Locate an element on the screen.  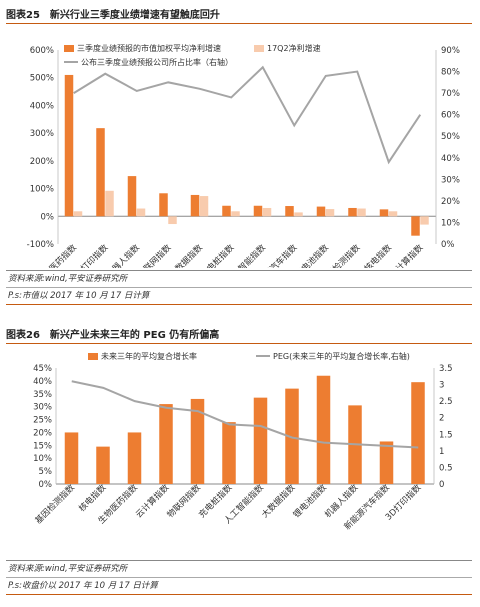
y-tick-label: 25% is located at coordinates (42, 421).